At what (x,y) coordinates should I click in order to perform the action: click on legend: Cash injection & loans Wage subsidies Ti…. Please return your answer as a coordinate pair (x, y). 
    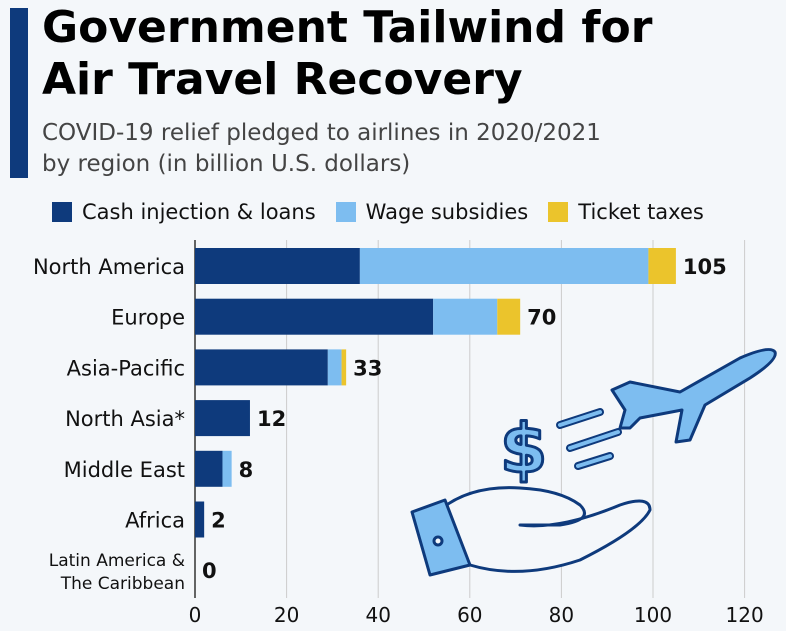
    Looking at the image, I should click on (378, 212).